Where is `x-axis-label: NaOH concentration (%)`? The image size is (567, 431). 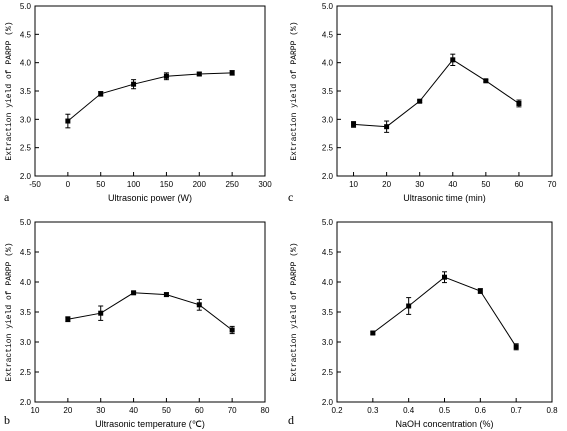 x-axis-label: NaOH concentration (%) is located at coordinates (444, 424).